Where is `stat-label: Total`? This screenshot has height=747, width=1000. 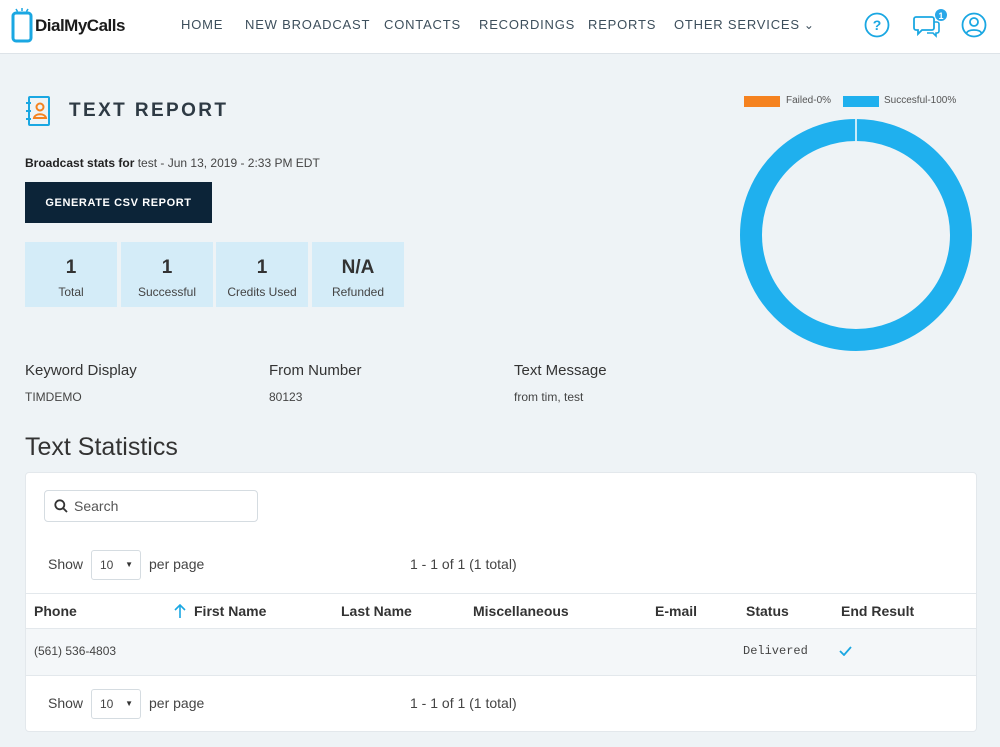
stat-label: Total is located at coordinates (71, 292).